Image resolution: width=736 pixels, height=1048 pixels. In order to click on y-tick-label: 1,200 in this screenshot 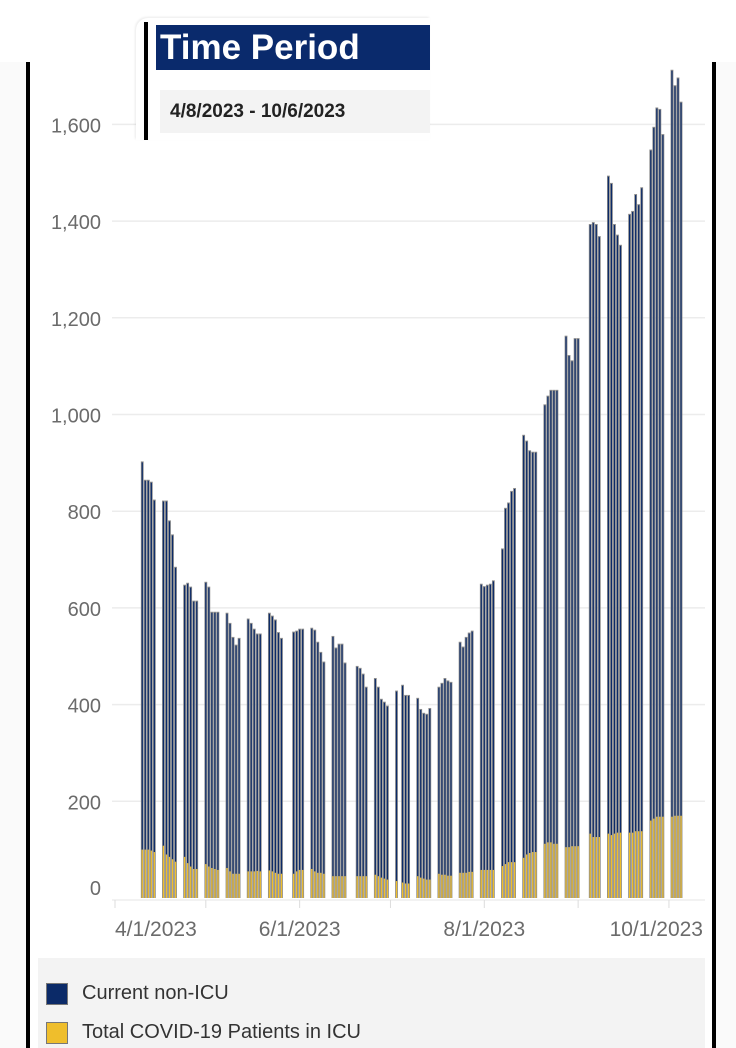, I will do `click(76, 320)`.